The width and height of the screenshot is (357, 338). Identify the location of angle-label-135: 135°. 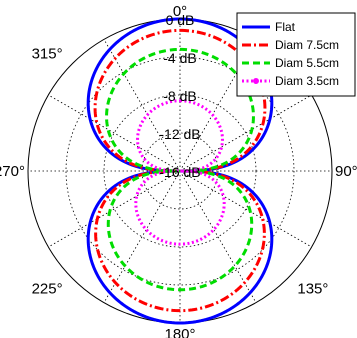
(312, 288).